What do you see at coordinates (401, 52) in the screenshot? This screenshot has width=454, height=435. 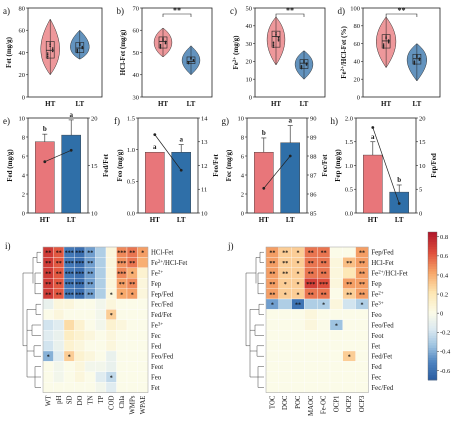 I see `plot-frame-d` at bounding box center [401, 52].